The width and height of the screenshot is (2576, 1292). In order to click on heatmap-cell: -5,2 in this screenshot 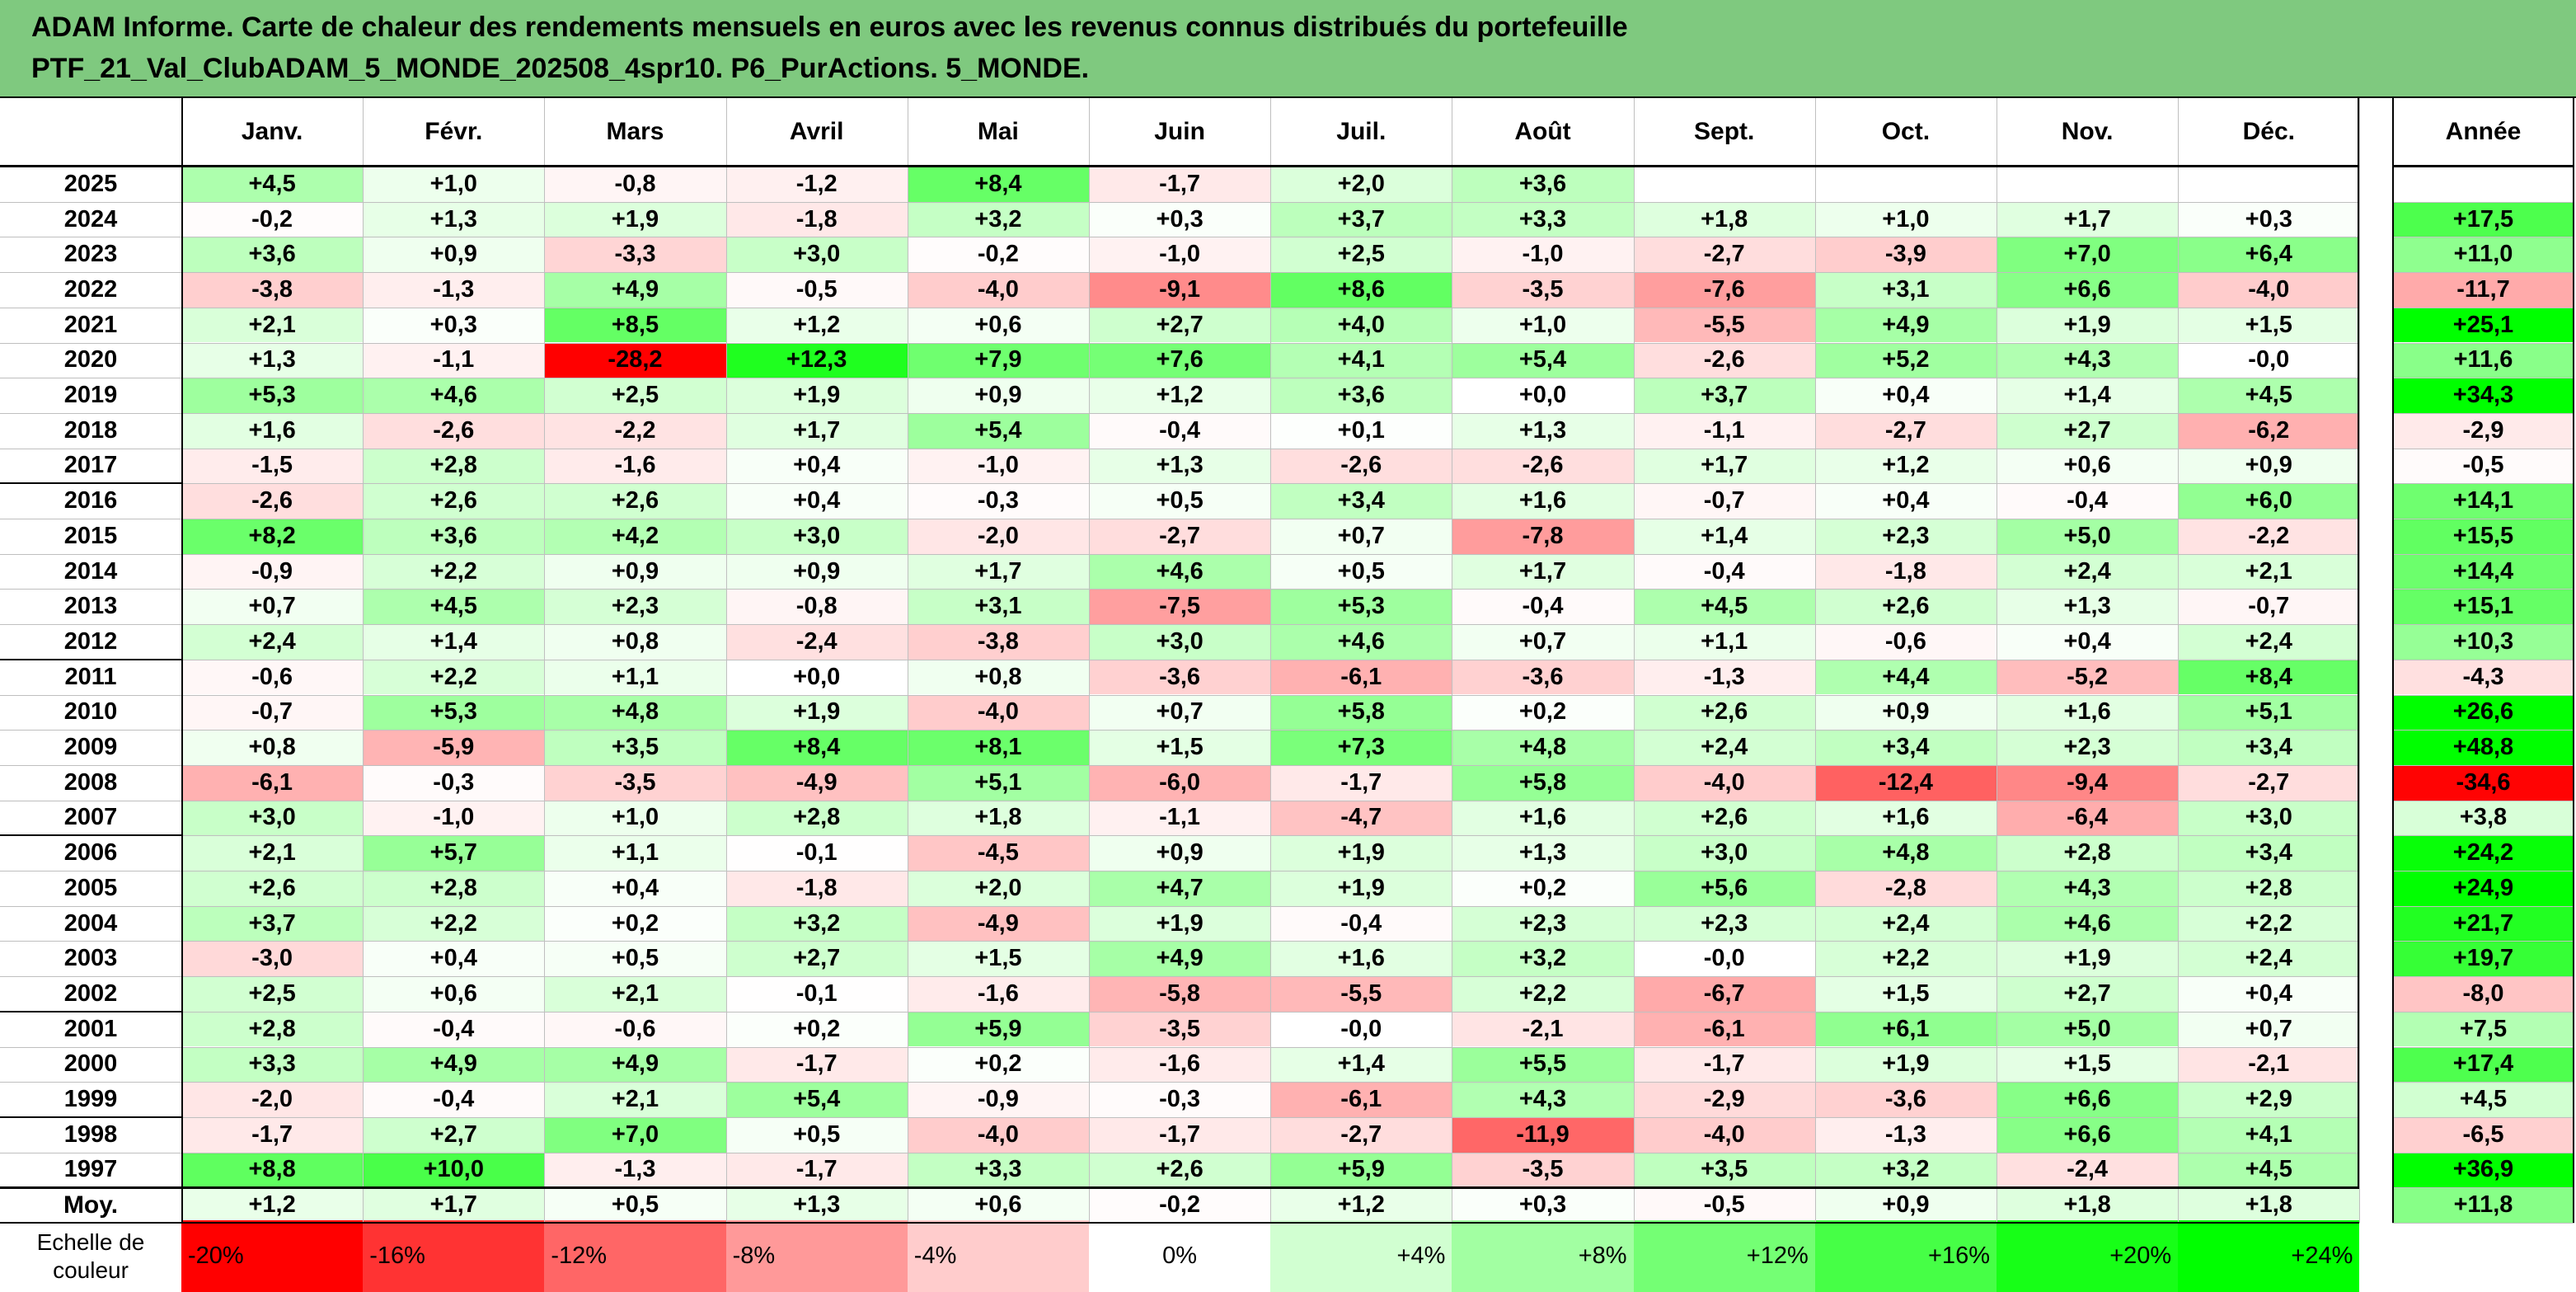, I will do `click(2088, 677)`.